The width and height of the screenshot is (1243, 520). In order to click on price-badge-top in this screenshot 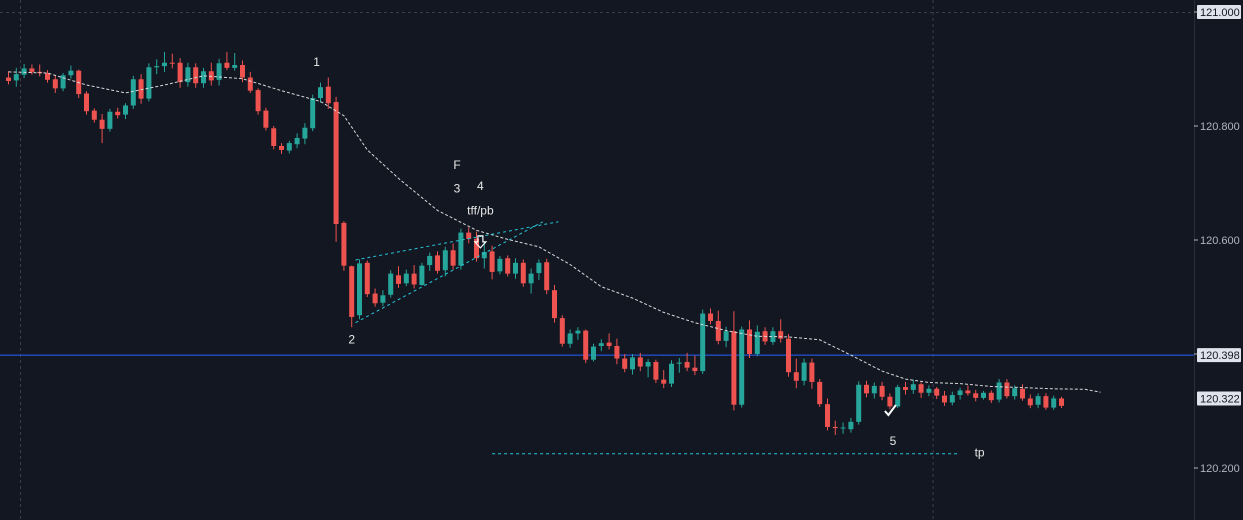, I will do `click(1219, 12)`.